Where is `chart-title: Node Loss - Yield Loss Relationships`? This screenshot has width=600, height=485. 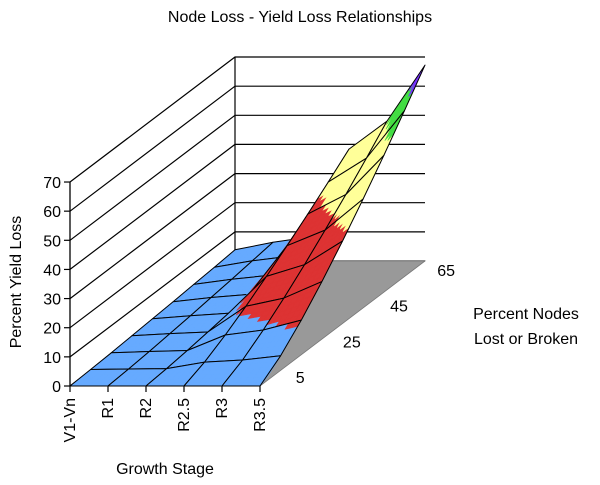
chart-title: Node Loss - Yield Loss Relationships is located at coordinates (300, 17).